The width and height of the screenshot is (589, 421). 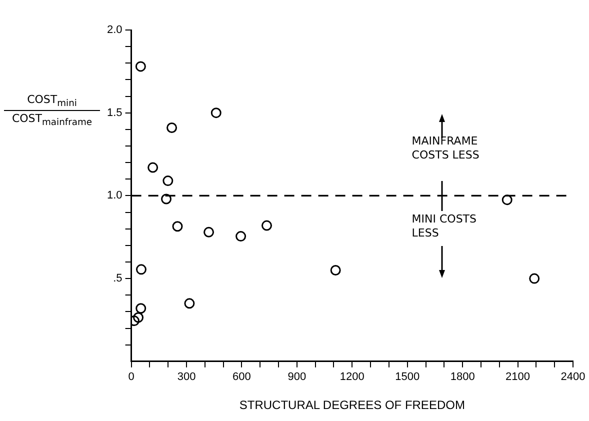 I want to click on y-tick-label: 1.0, so click(x=114, y=196).